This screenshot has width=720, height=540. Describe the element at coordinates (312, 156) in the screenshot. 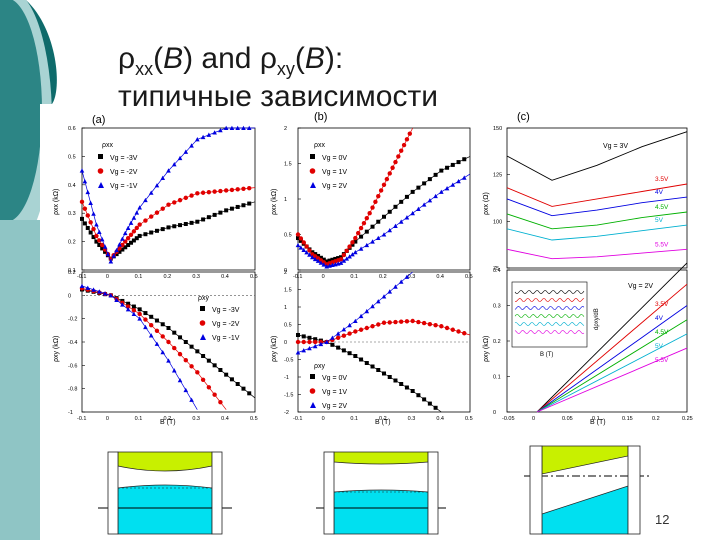

I see `legend-marker-square` at that location.